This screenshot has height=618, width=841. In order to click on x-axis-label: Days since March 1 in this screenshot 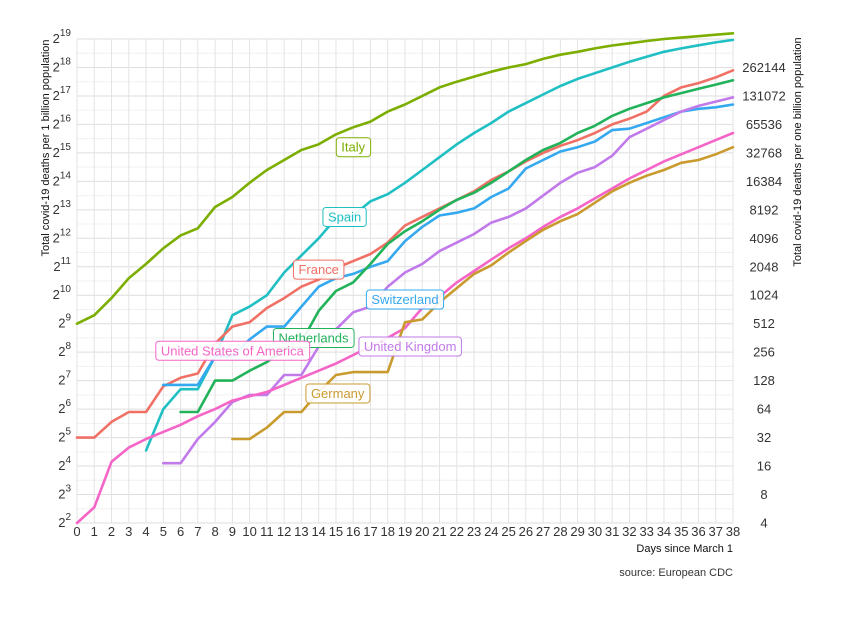, I will do `click(684, 549)`.